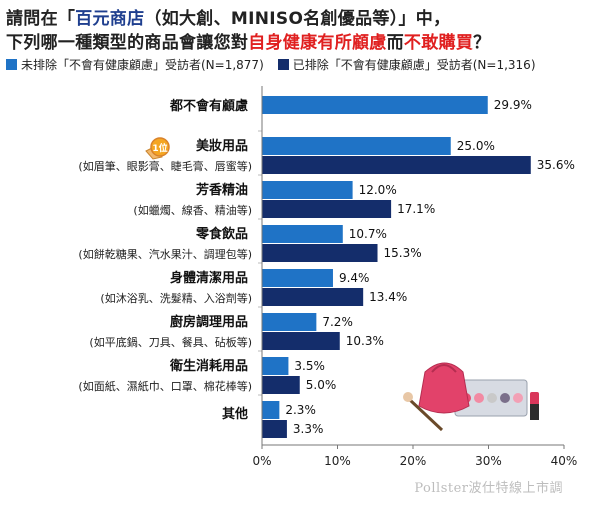 The width and height of the screenshot is (607, 509). I want to click on watermark: Pollster波仕特線上市調, so click(488, 488).